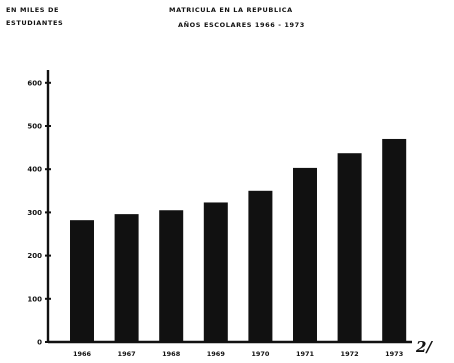 This screenshot has height=363, width=454. What do you see at coordinates (32, 10) in the screenshot?
I see `y-unit-label-line1: EN MILES DE` at bounding box center [32, 10].